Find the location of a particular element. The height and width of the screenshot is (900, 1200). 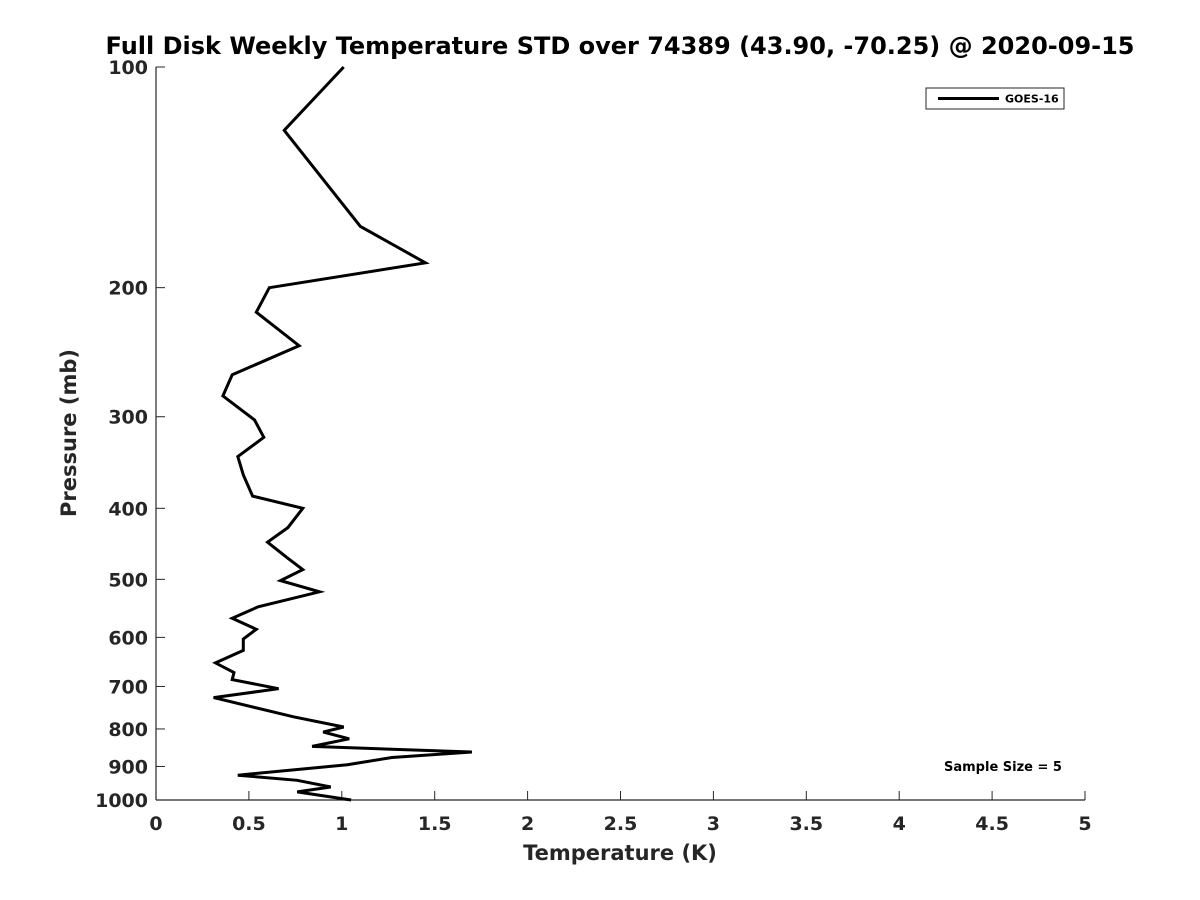

x-tick-label: 0 is located at coordinates (155, 824).